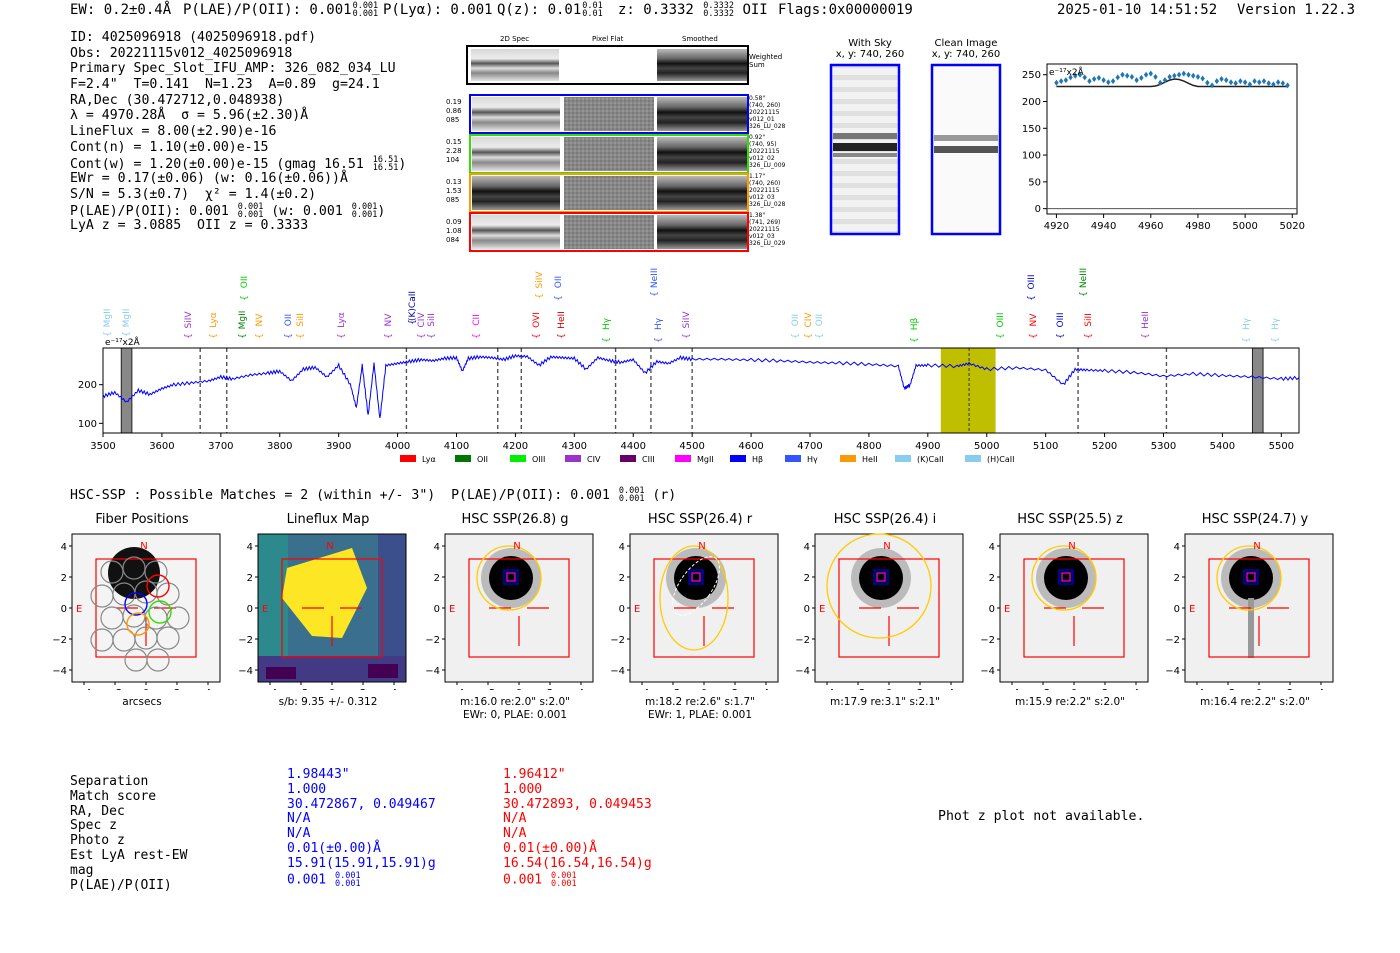 This screenshot has height=953, width=1400. I want to click on match-2-plae-lo: 0.001, so click(563, 883).